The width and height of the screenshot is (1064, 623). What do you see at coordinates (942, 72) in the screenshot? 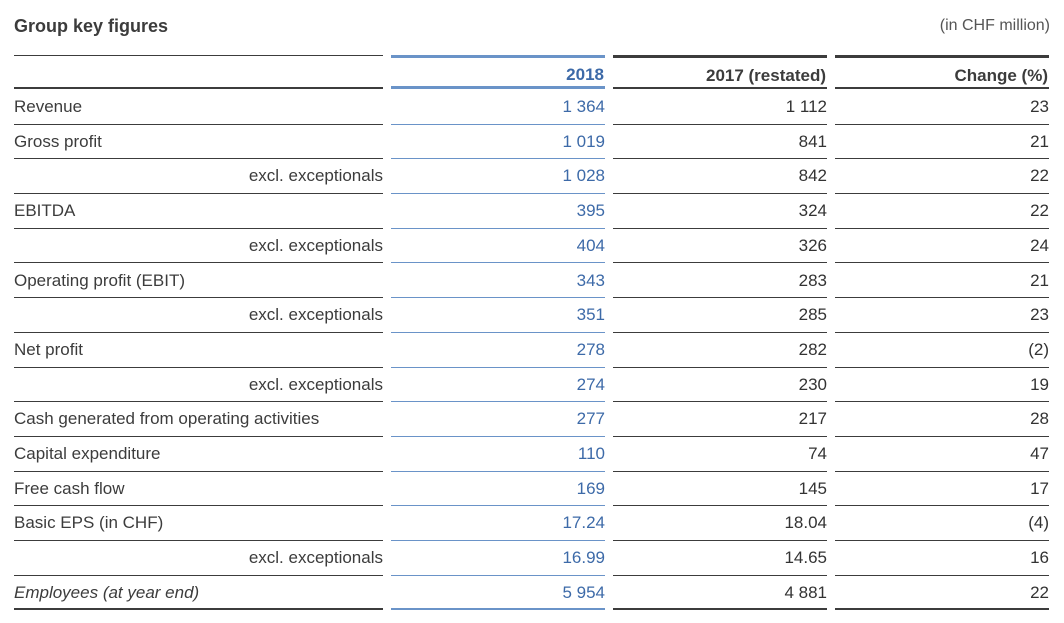
I see `column-header-change: Change (%)` at bounding box center [942, 72].